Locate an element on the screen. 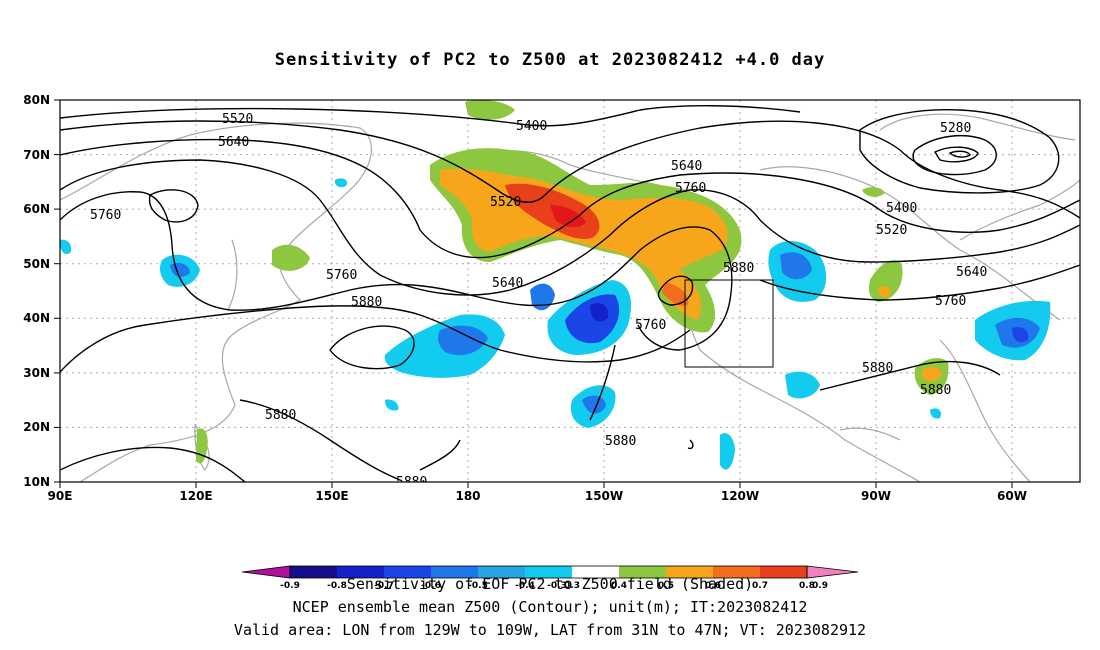 The image size is (1100, 650). colorbar-label: -0.9 is located at coordinates (290, 586).